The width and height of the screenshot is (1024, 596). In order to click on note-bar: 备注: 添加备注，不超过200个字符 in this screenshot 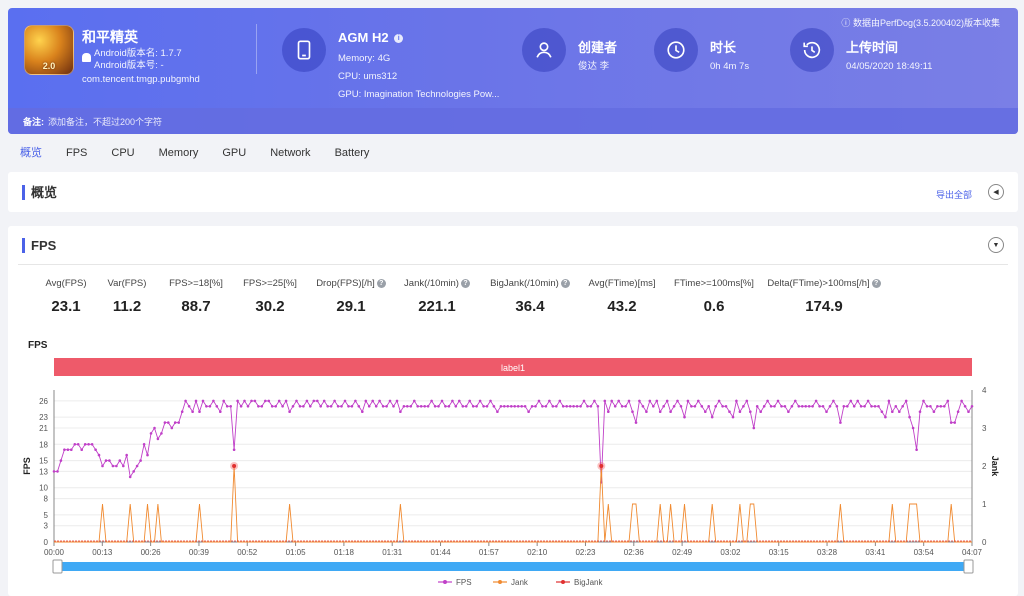, I will do `click(513, 121)`.